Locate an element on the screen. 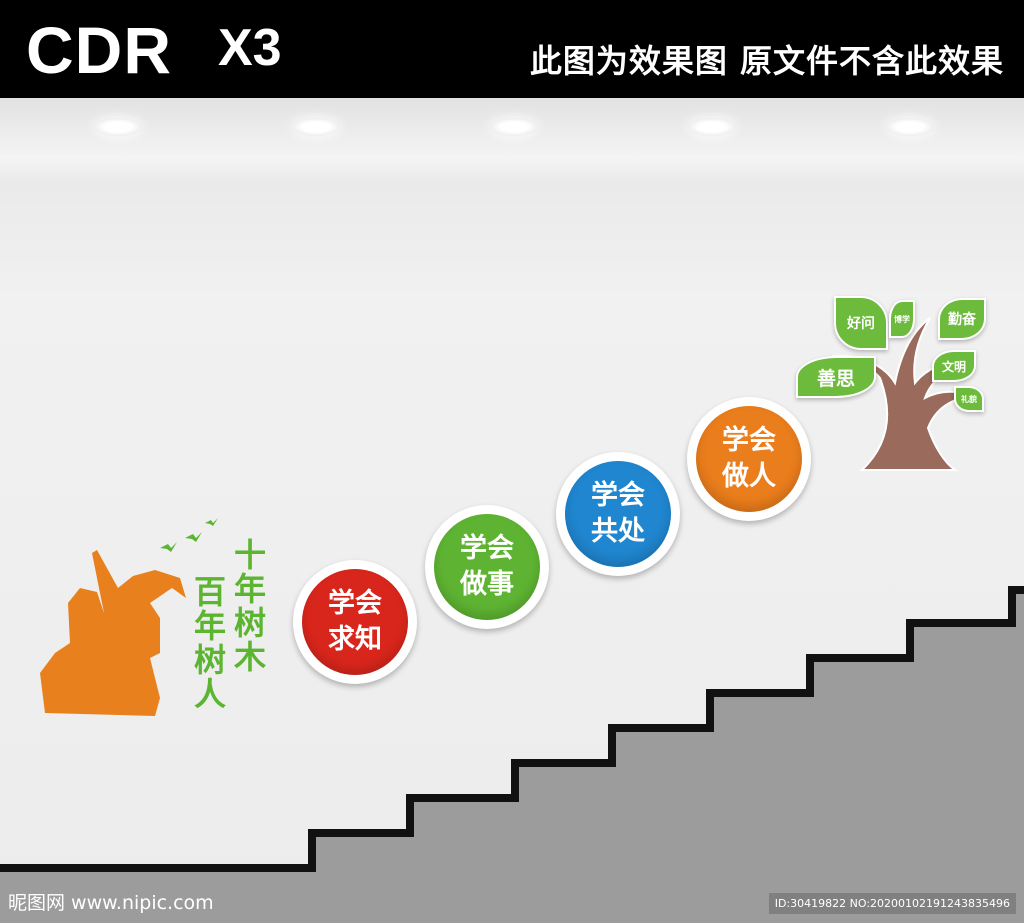 The image size is (1024, 923). circle-learn-to-be: 学会 做人 is located at coordinates (749, 459).